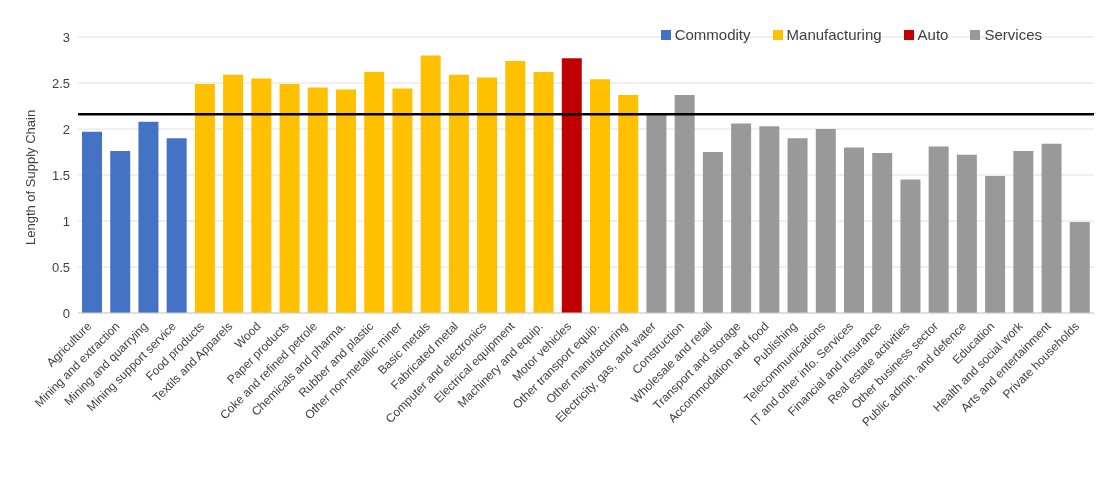 Image resolution: width=1110 pixels, height=493 pixels. I want to click on y-axis-title: Length of Supply Chain, so click(30, 177).